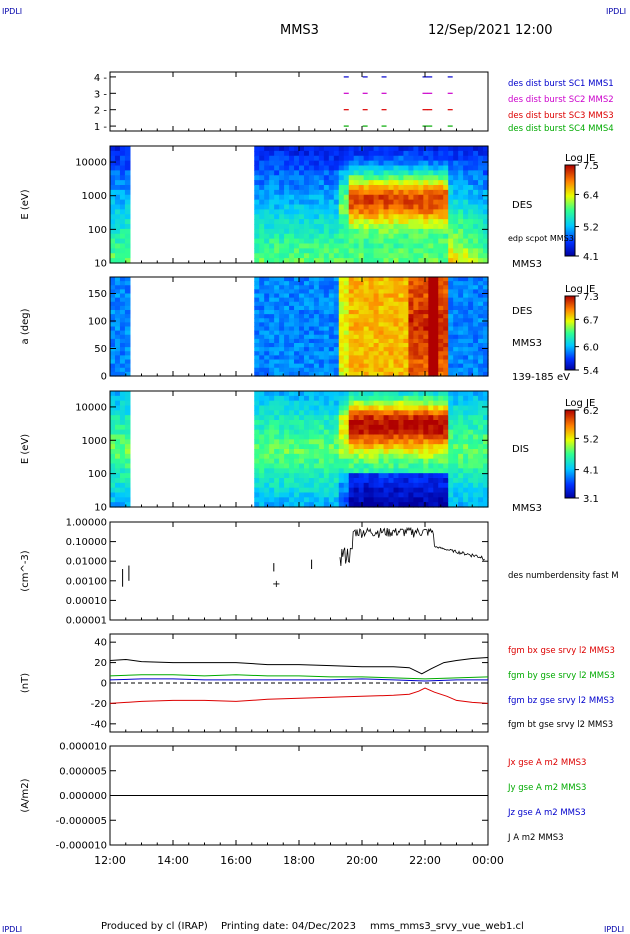  What do you see at coordinates (110, 860) in the screenshot?
I see `x-tick-label: 12:00` at bounding box center [110, 860].